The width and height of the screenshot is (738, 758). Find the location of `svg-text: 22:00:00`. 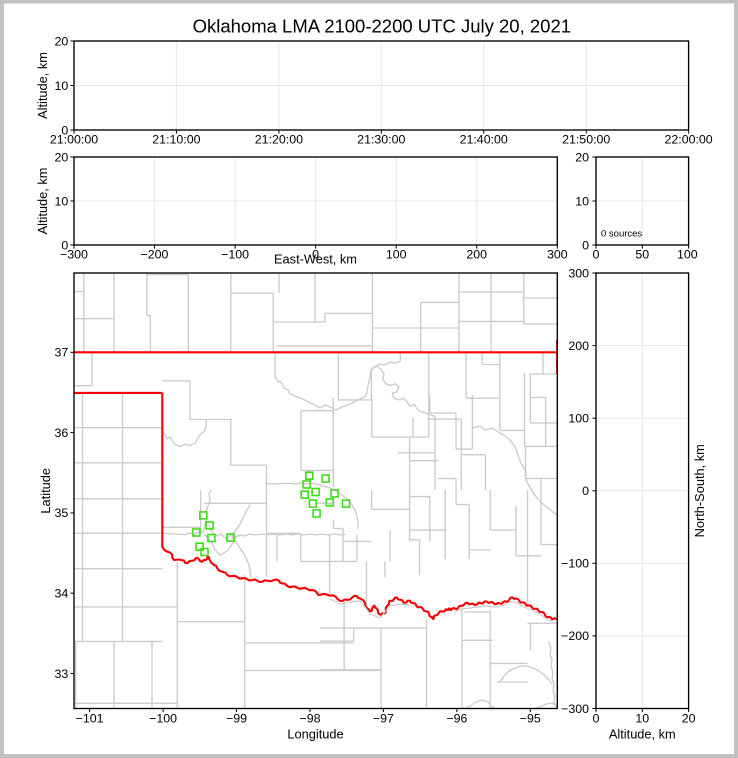

svg-text: 22:00:00 is located at coordinates (688, 140).